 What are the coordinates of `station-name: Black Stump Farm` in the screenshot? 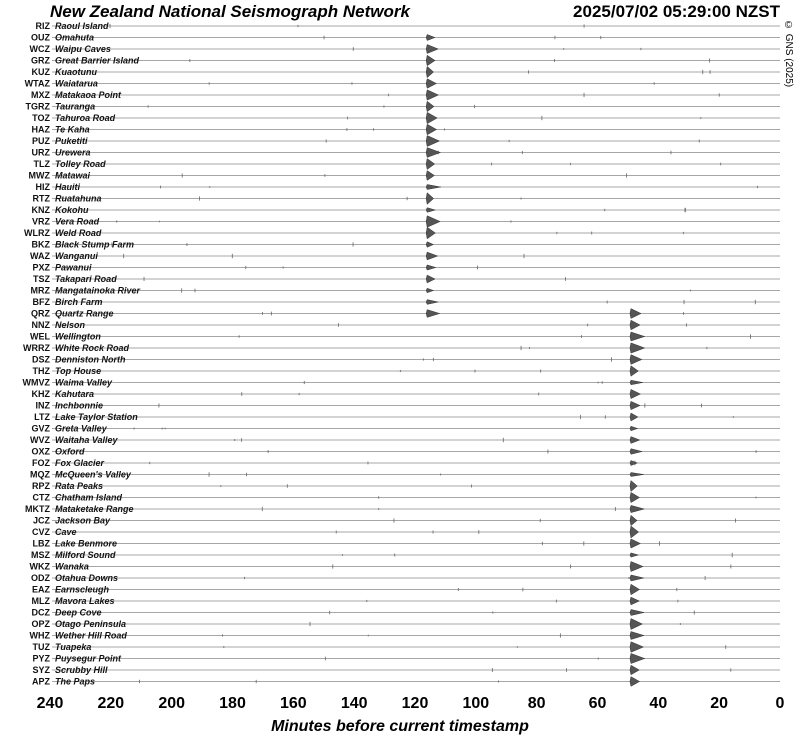 It's located at (94, 245).